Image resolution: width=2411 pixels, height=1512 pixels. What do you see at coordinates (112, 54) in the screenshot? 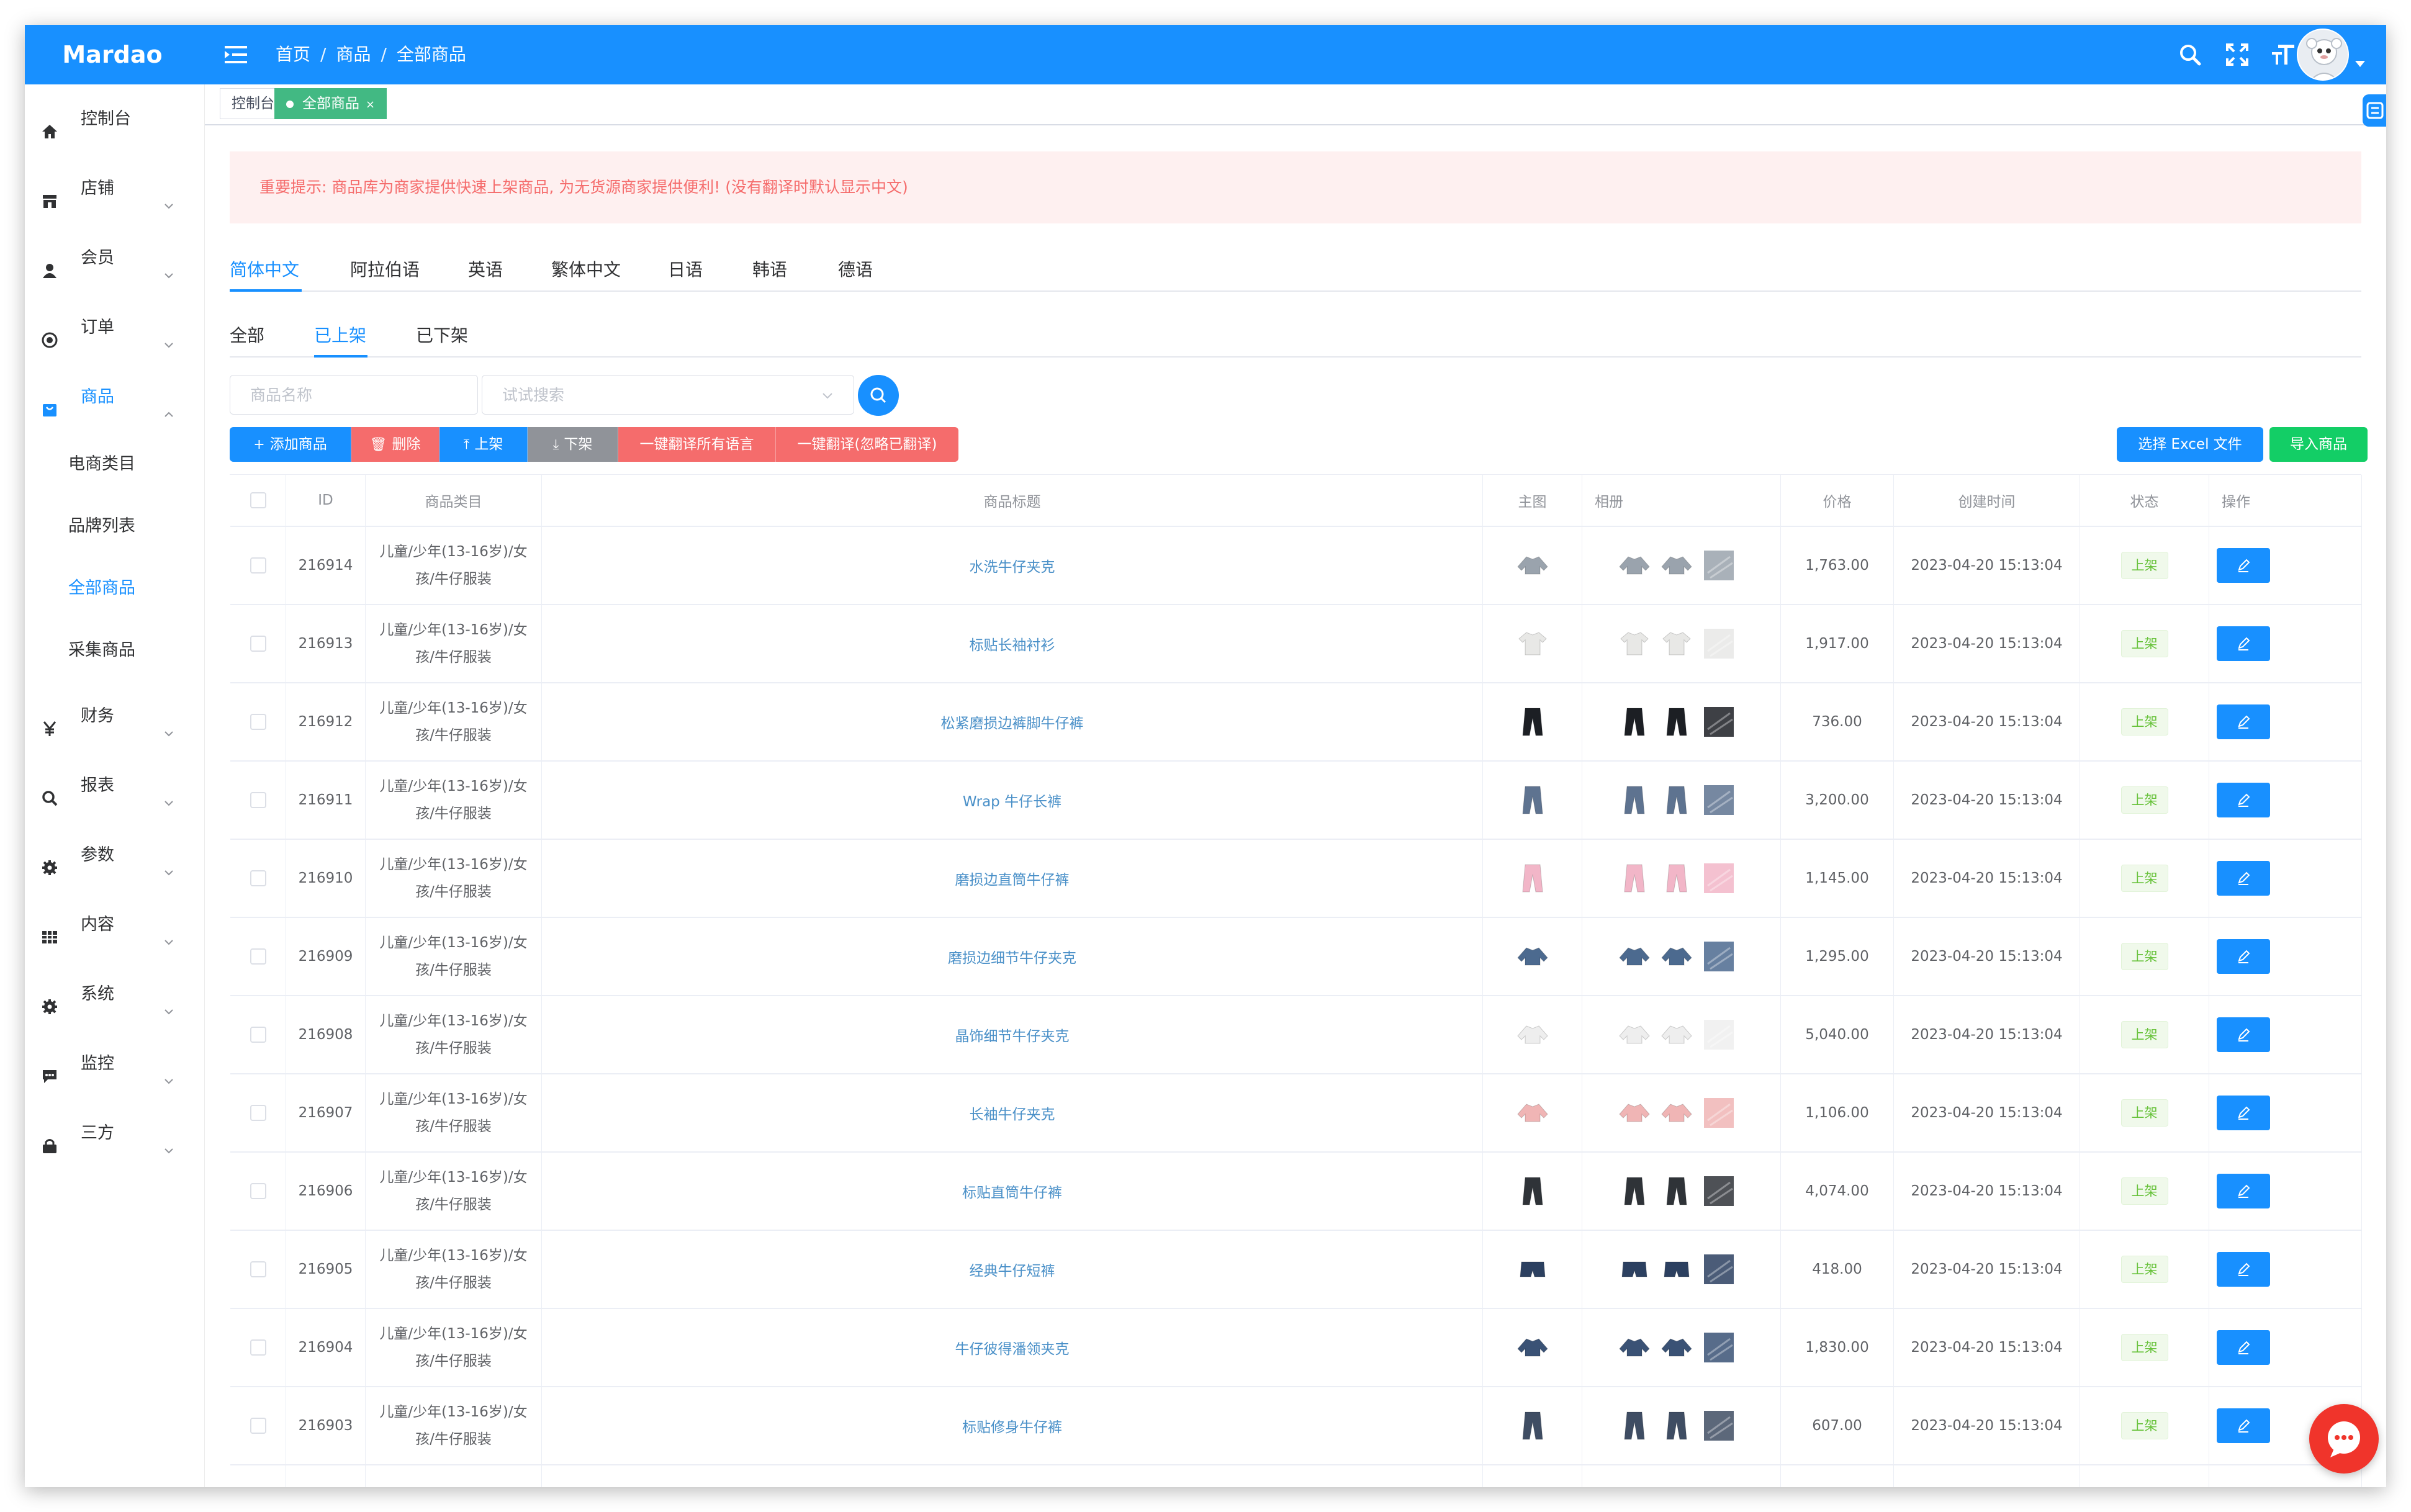
I see `app-logo: Mardao` at bounding box center [112, 54].